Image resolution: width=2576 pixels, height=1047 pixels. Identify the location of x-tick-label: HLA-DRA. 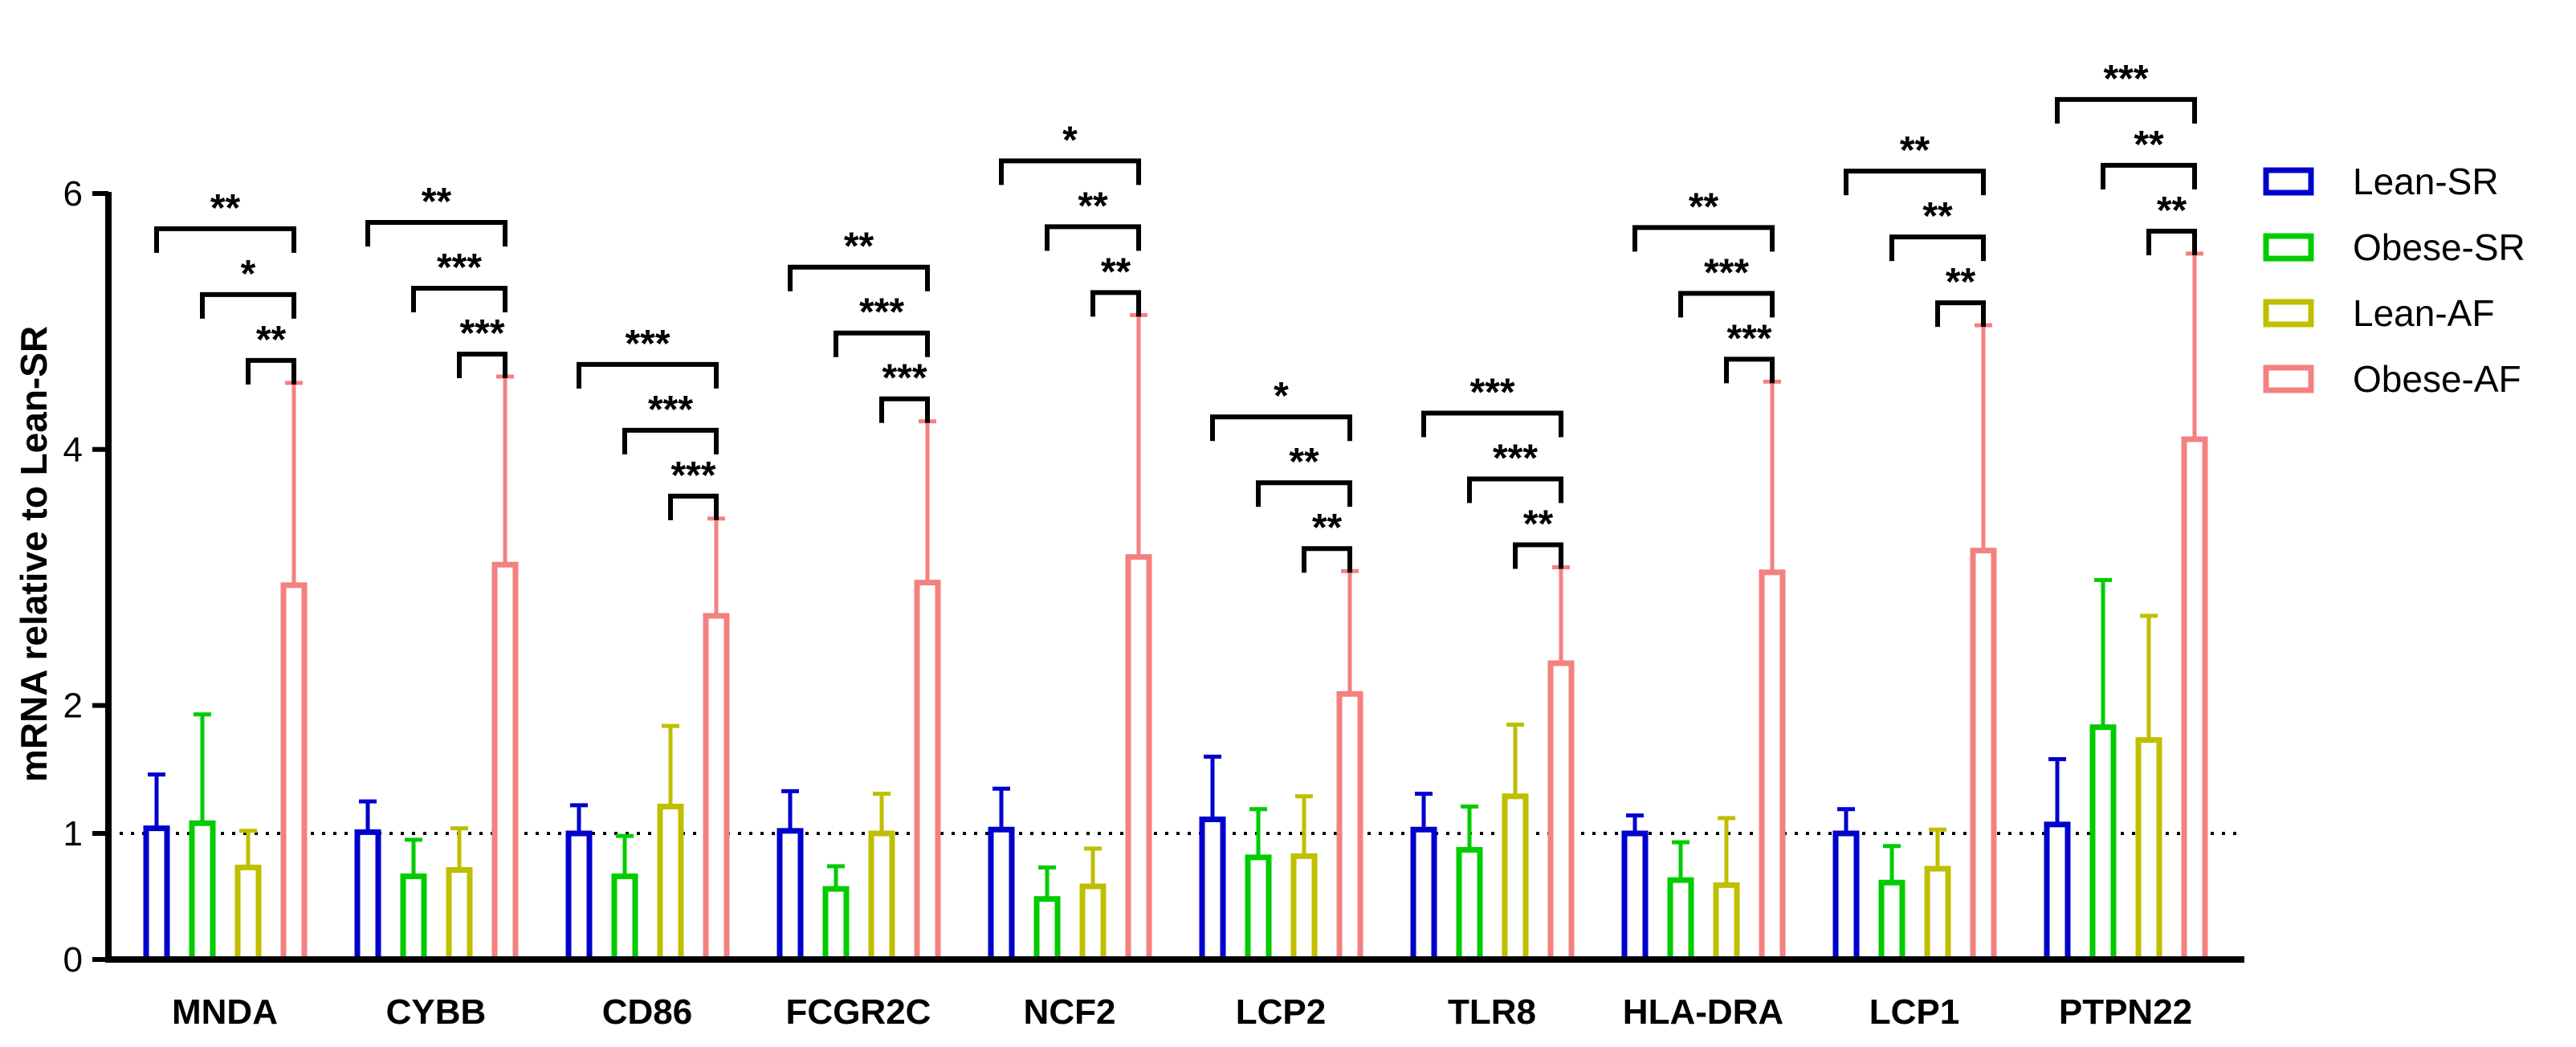
(1703, 1012).